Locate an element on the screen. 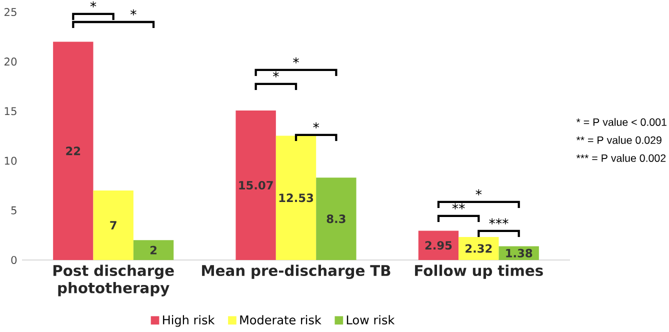 This screenshot has width=669, height=332. x-tick-label: Mean pre-discharge TB is located at coordinates (296, 271).